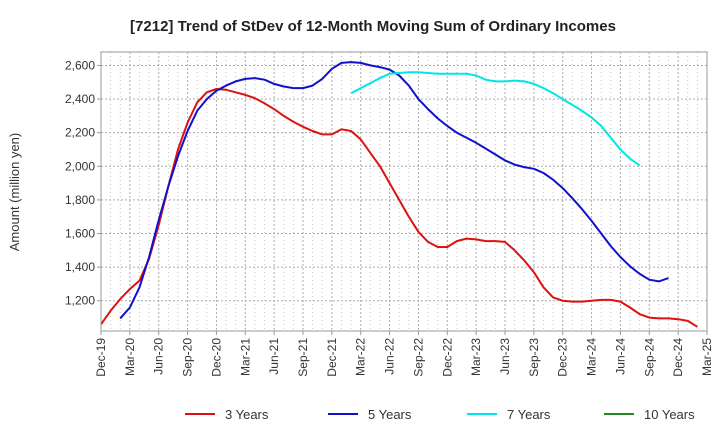  What do you see at coordinates (592, 357) in the screenshot?
I see `x-tick-label: Mar-24` at bounding box center [592, 357].